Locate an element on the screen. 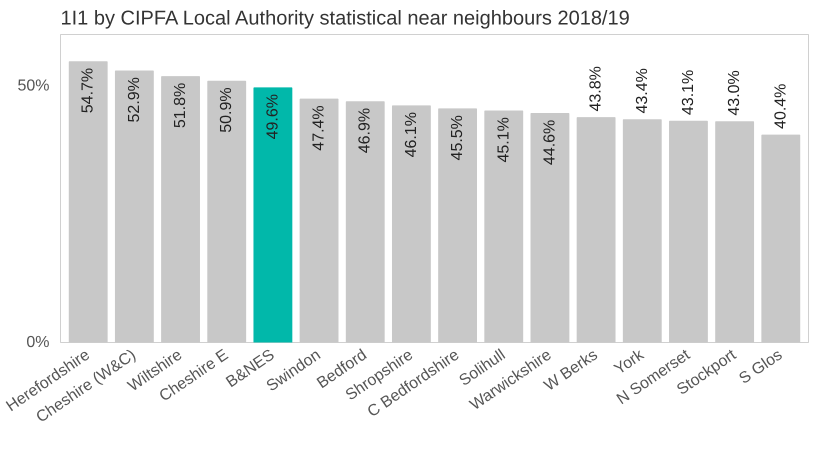  data-label: 43.0% is located at coordinates (735, 93).